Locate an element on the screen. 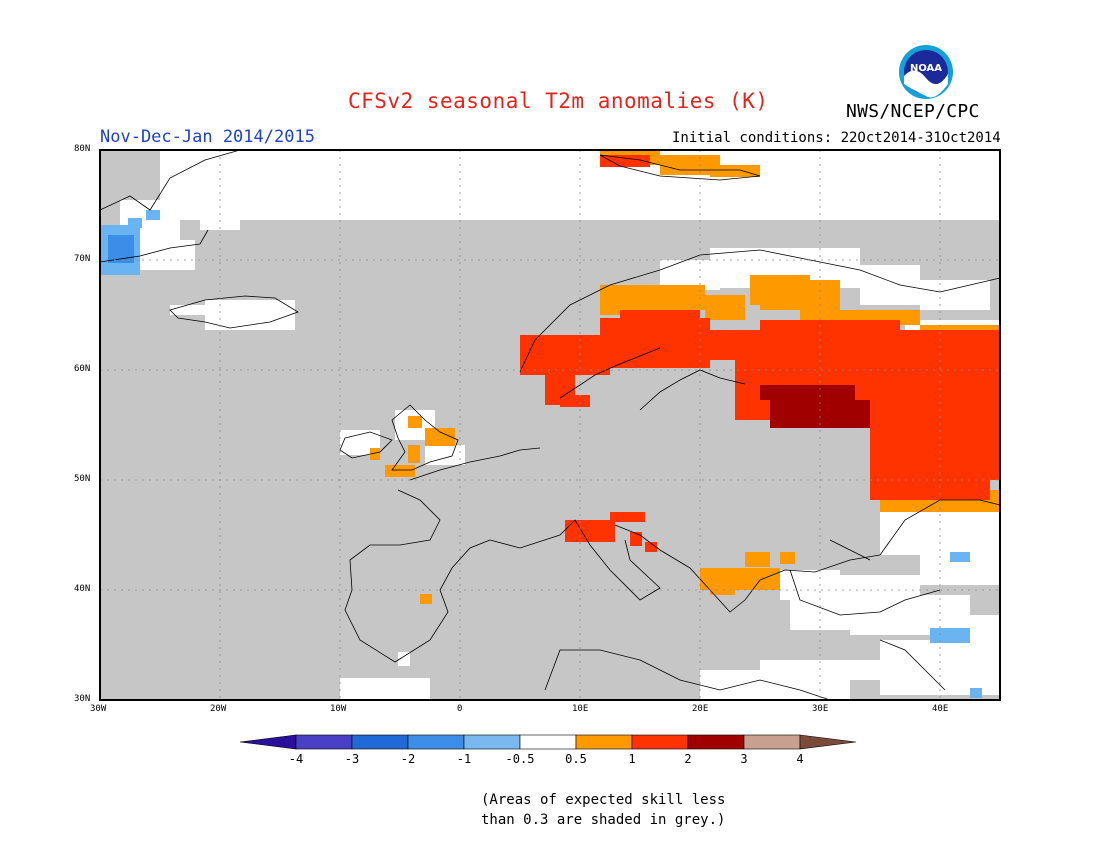 The height and width of the screenshot is (850, 1100). colorbar-label: -0.5 is located at coordinates (520, 759).